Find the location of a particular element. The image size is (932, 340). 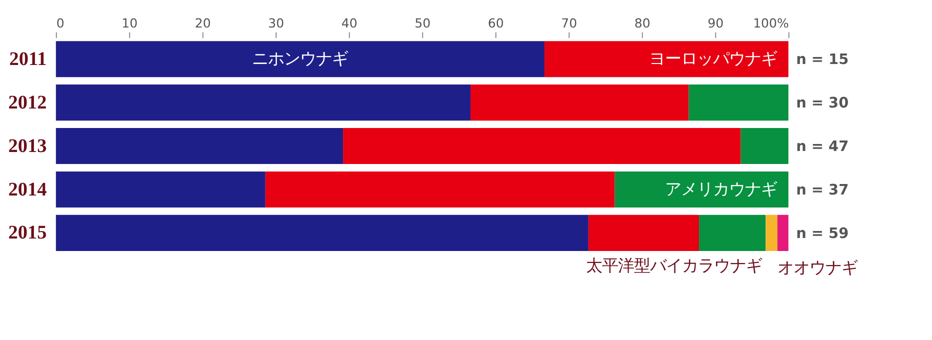

y-tick-label: 2013 is located at coordinates (27, 146).